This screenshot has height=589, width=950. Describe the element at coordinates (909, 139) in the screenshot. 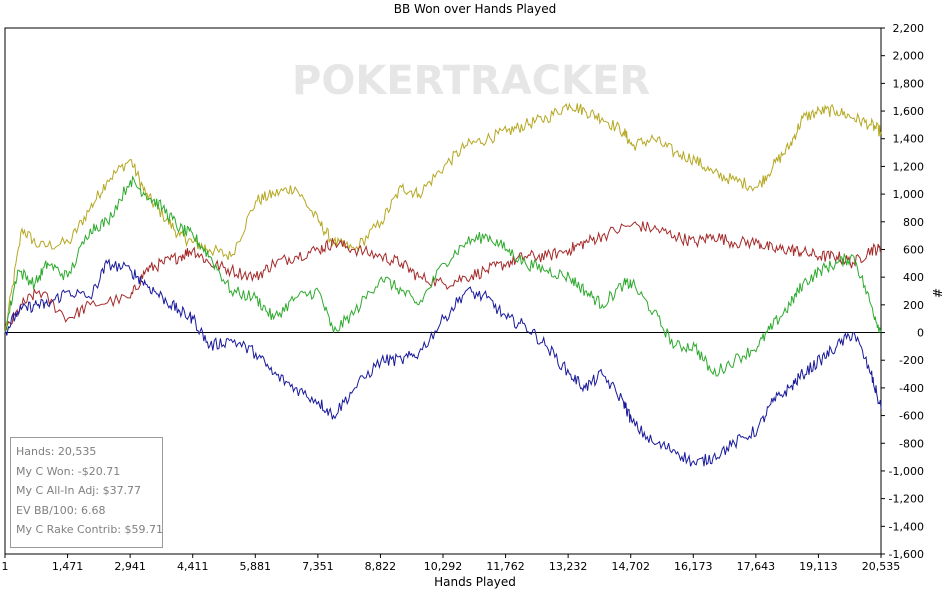

I see `y-tick-label: 1,400` at that location.